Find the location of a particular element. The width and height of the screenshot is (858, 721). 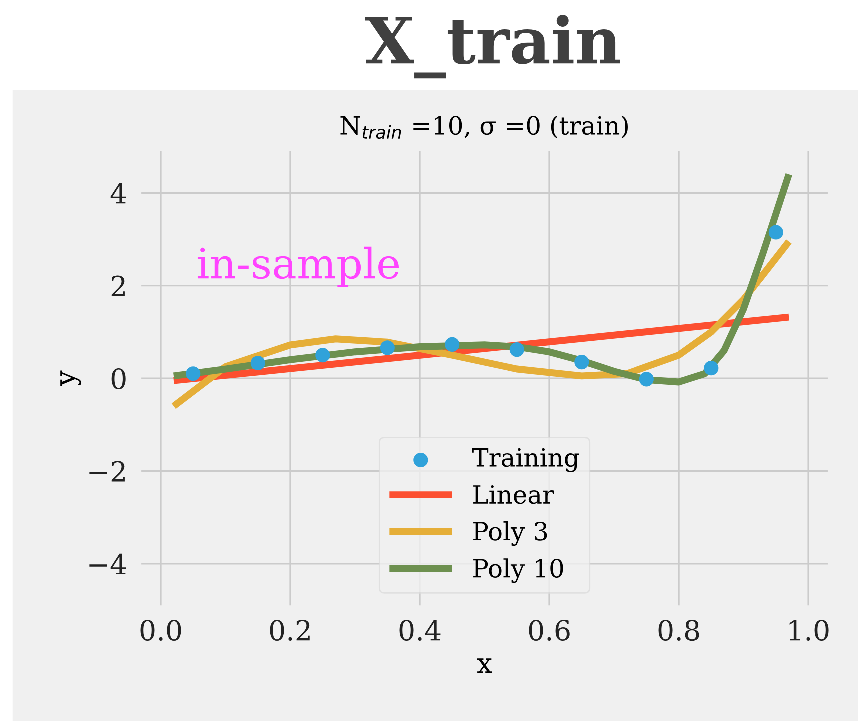

chart-subtitle: N$_{train}$ =10, σ =0 (train) is located at coordinates (484, 128).